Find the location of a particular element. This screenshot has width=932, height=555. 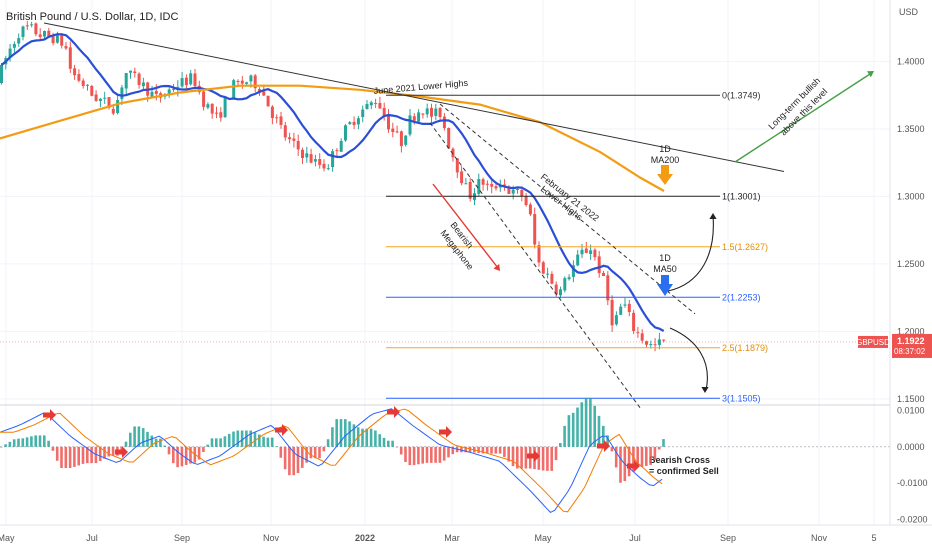

bearish-arrow-head is located at coordinates (496, 267).